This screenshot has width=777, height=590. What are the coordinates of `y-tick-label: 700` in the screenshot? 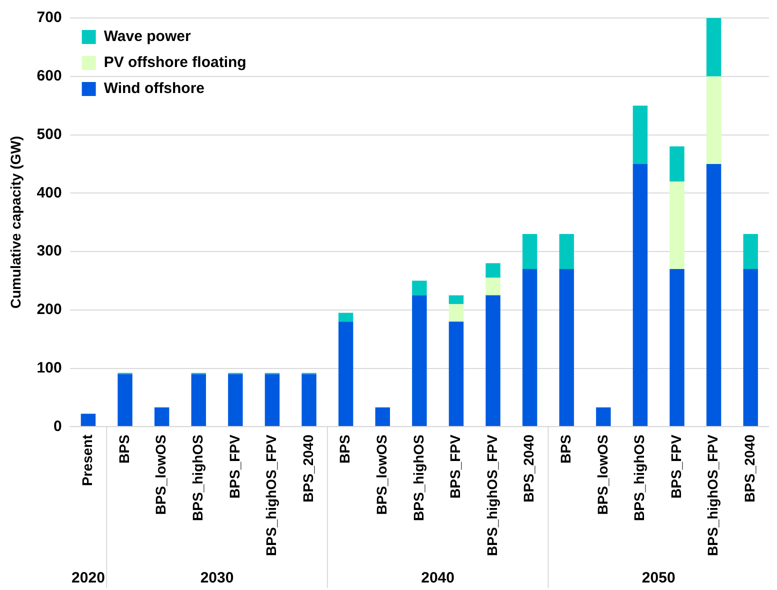 It's located at (49, 17).